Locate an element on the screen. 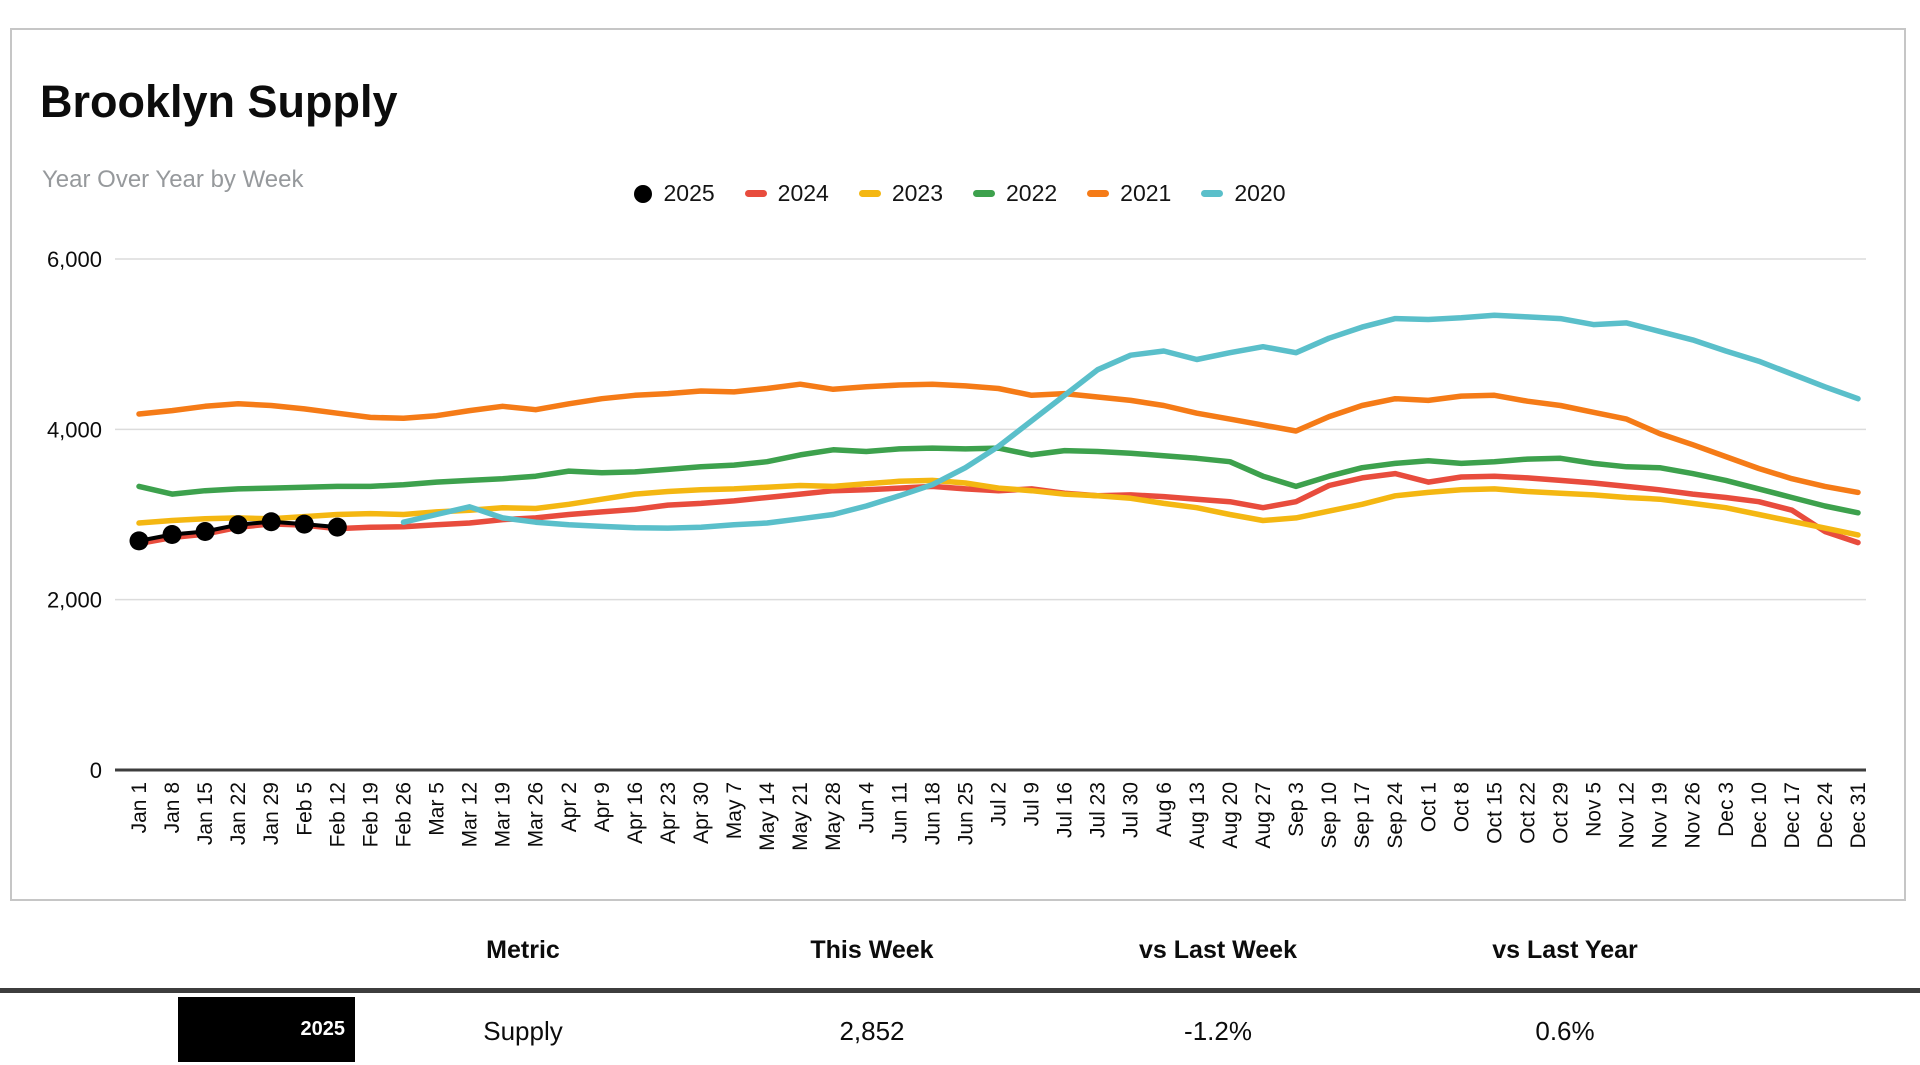 The image size is (1920, 1065). table-divider is located at coordinates (960, 990).